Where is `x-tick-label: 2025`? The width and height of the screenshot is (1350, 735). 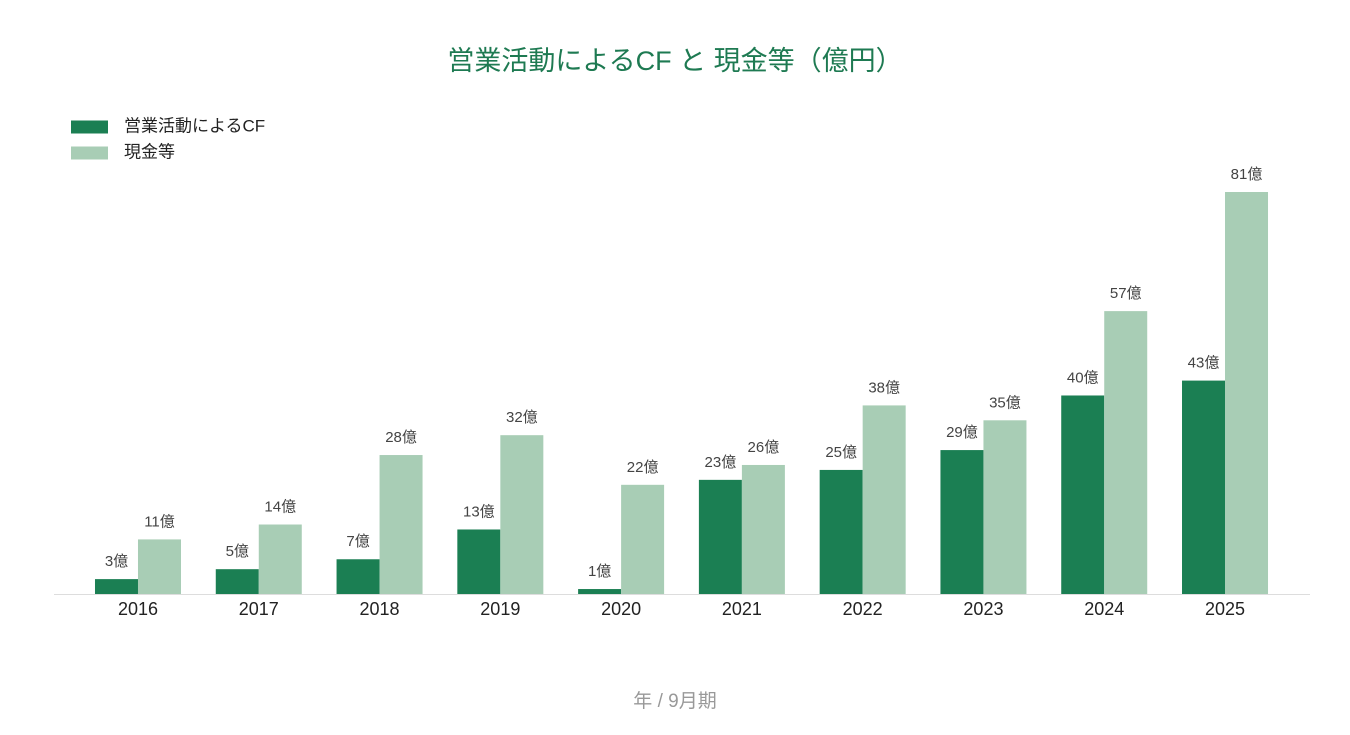
x-tick-label: 2025 is located at coordinates (1225, 609).